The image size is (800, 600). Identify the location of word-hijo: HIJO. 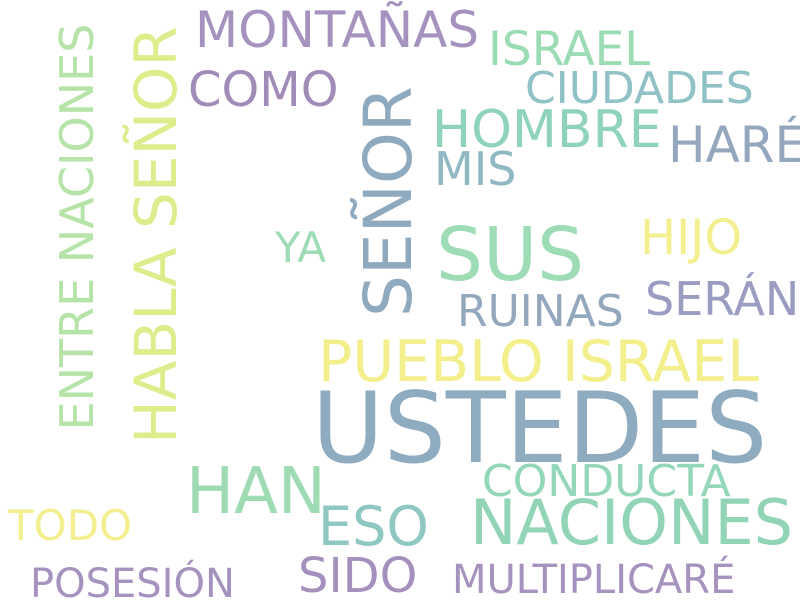
(691, 238).